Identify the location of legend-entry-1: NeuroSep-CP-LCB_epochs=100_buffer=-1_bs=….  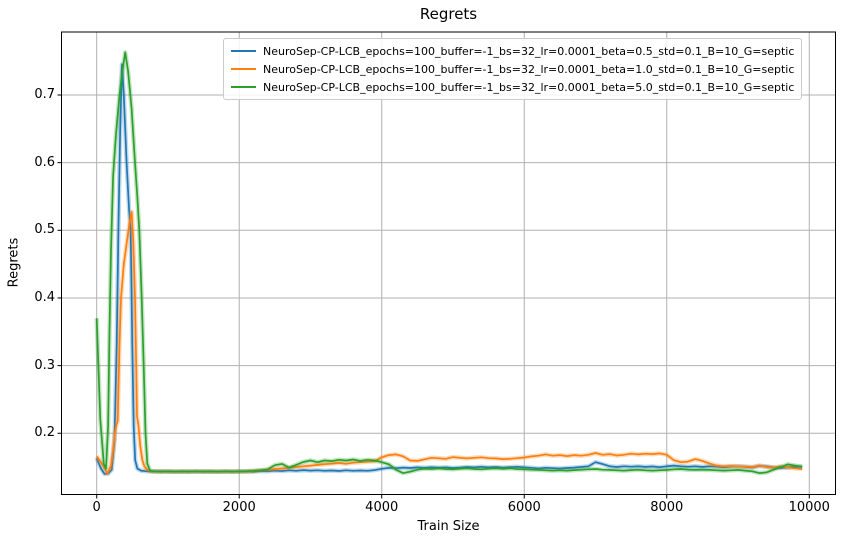
(512, 69).